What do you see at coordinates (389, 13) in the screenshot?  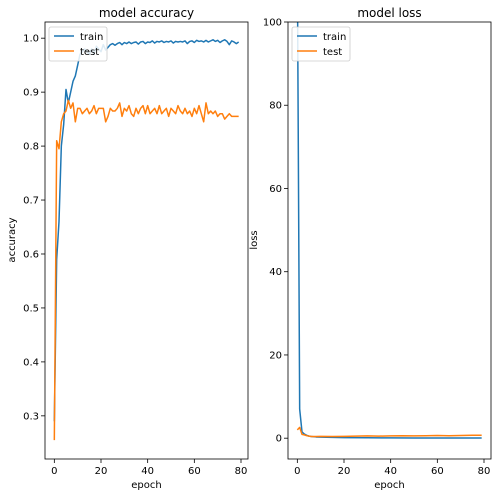 I see `loss-title: model loss` at bounding box center [389, 13].